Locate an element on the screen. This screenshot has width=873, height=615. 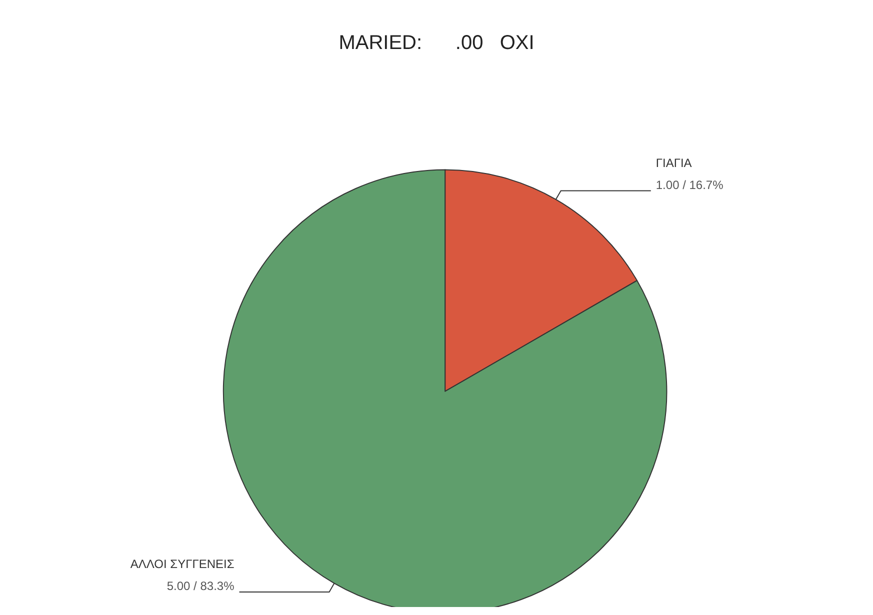
chart-title: MARIED: .00 OXI is located at coordinates (436, 43).